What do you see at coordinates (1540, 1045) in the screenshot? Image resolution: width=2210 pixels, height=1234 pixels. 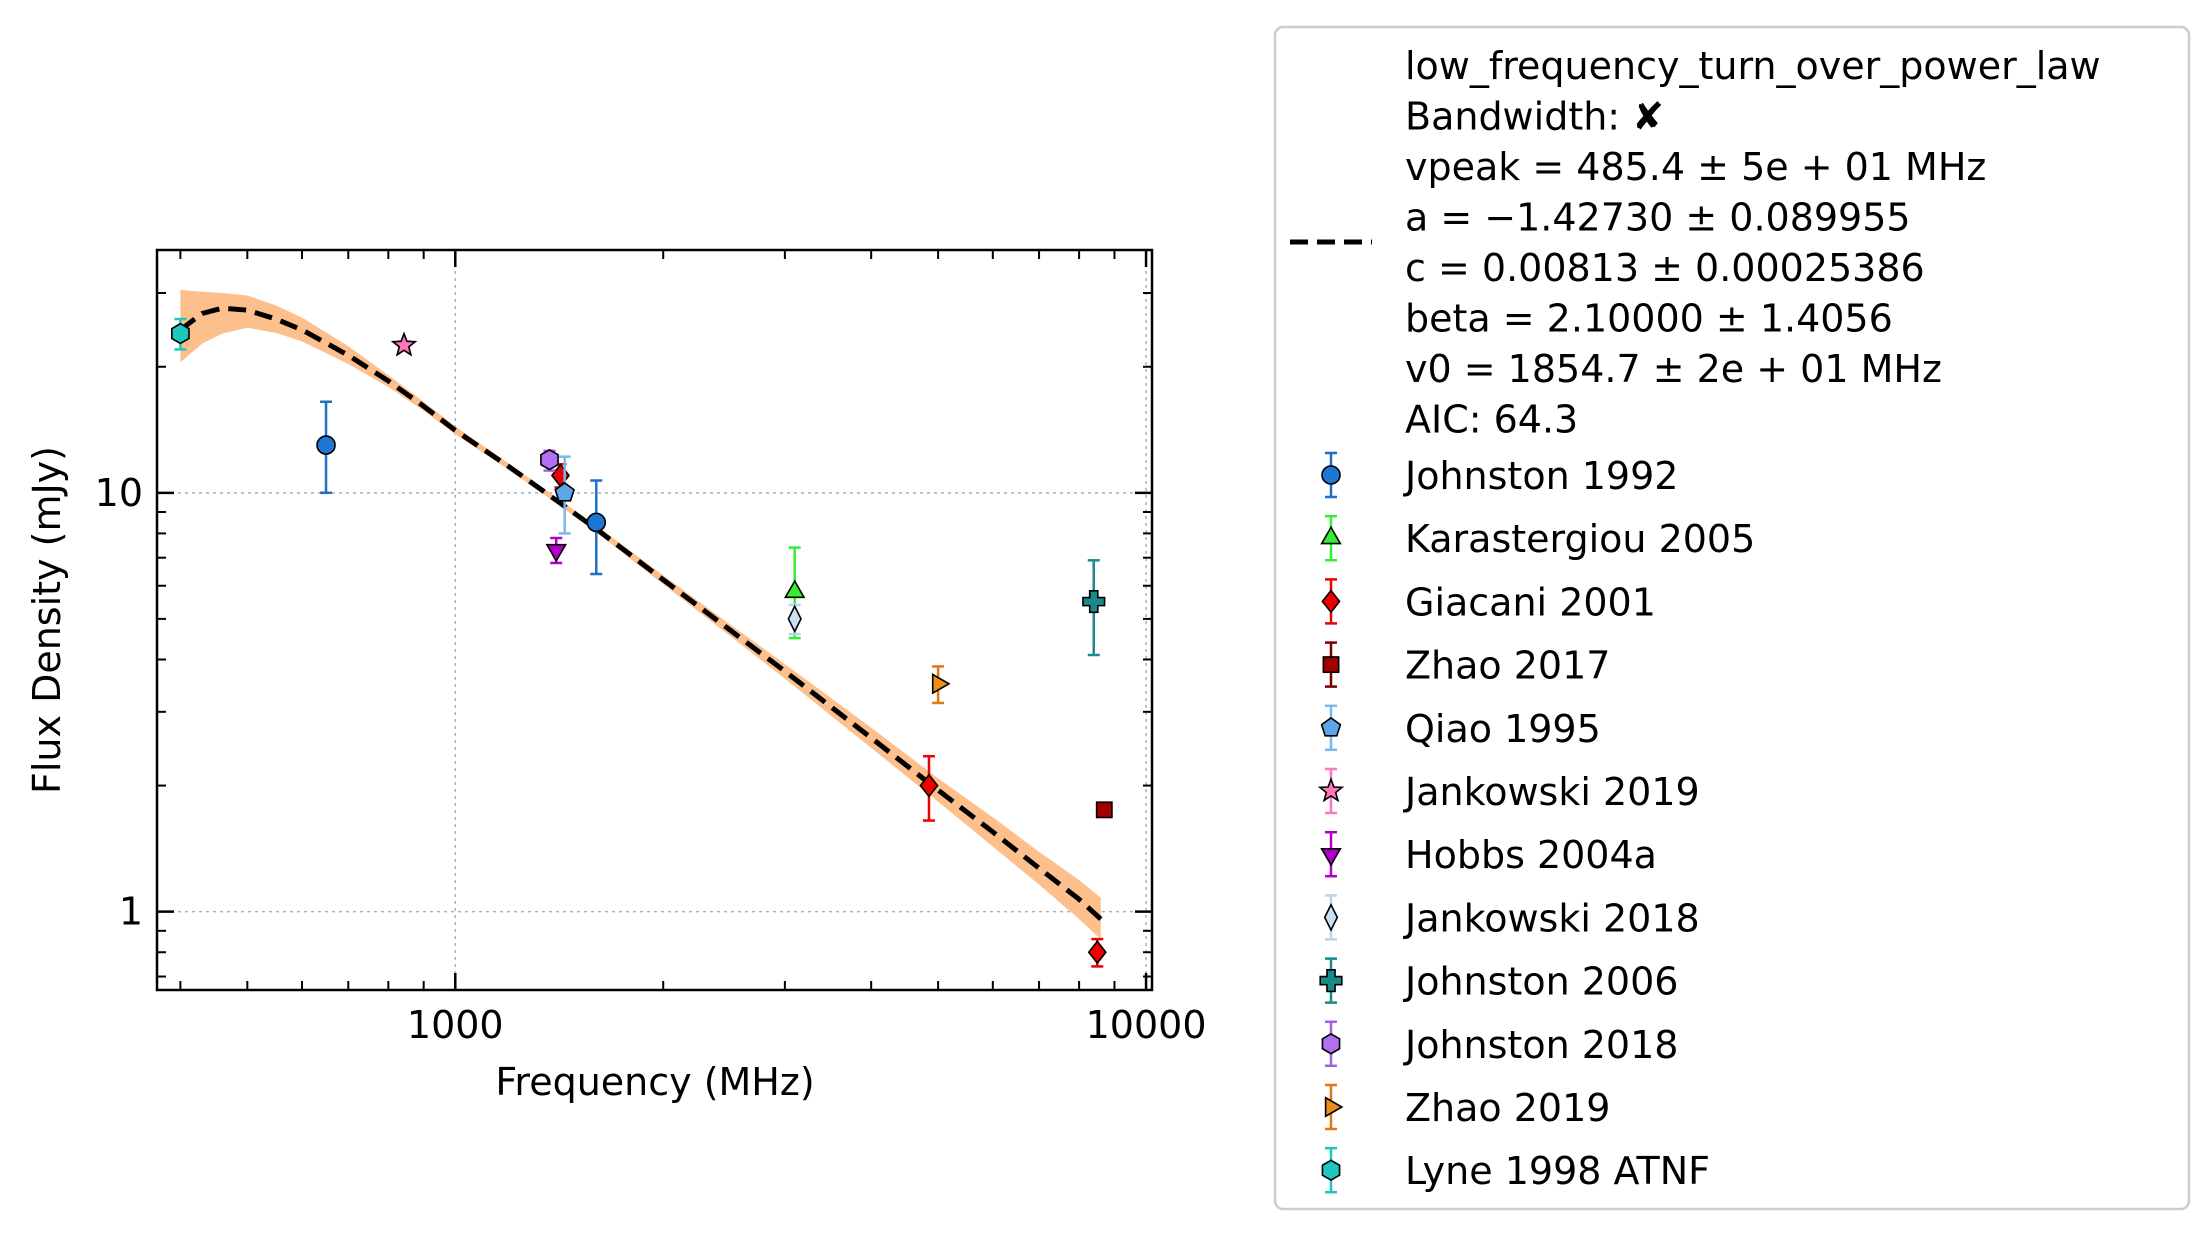 I see `legend-series-label: Johnston 2018` at bounding box center [1540, 1045].